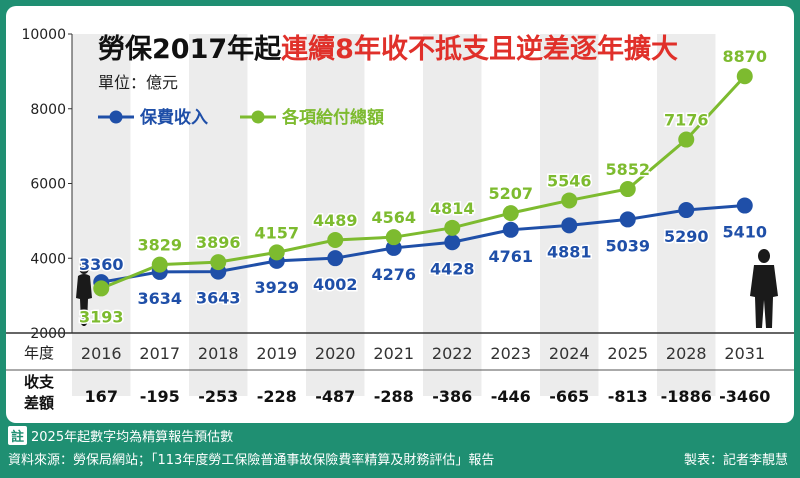  What do you see at coordinates (218, 242) in the screenshot?
I see `benefit-data-label: 3896` at bounding box center [218, 242].